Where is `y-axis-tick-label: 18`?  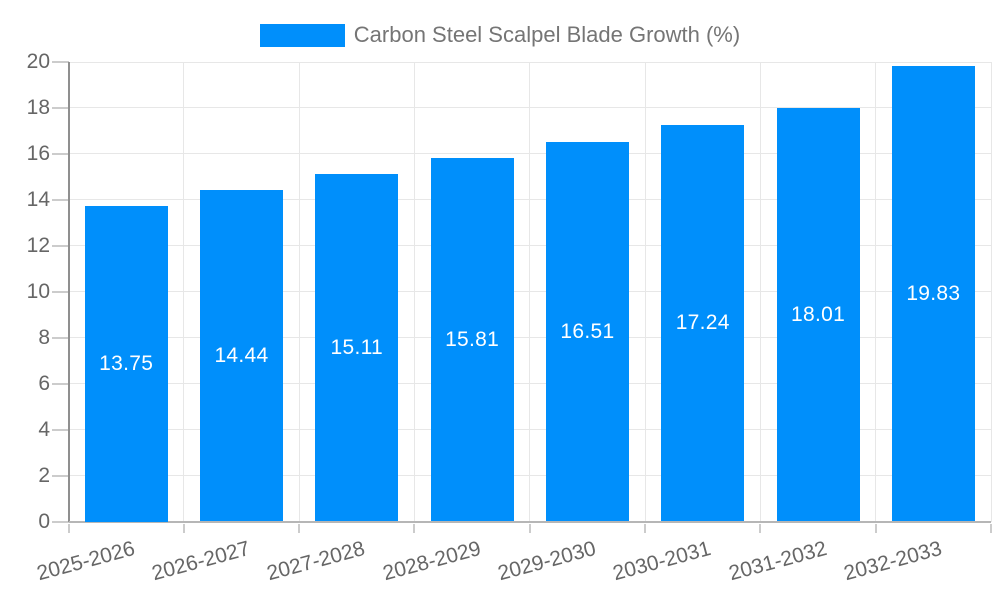
y-axis-tick-label: 18 is located at coordinates (38, 107).